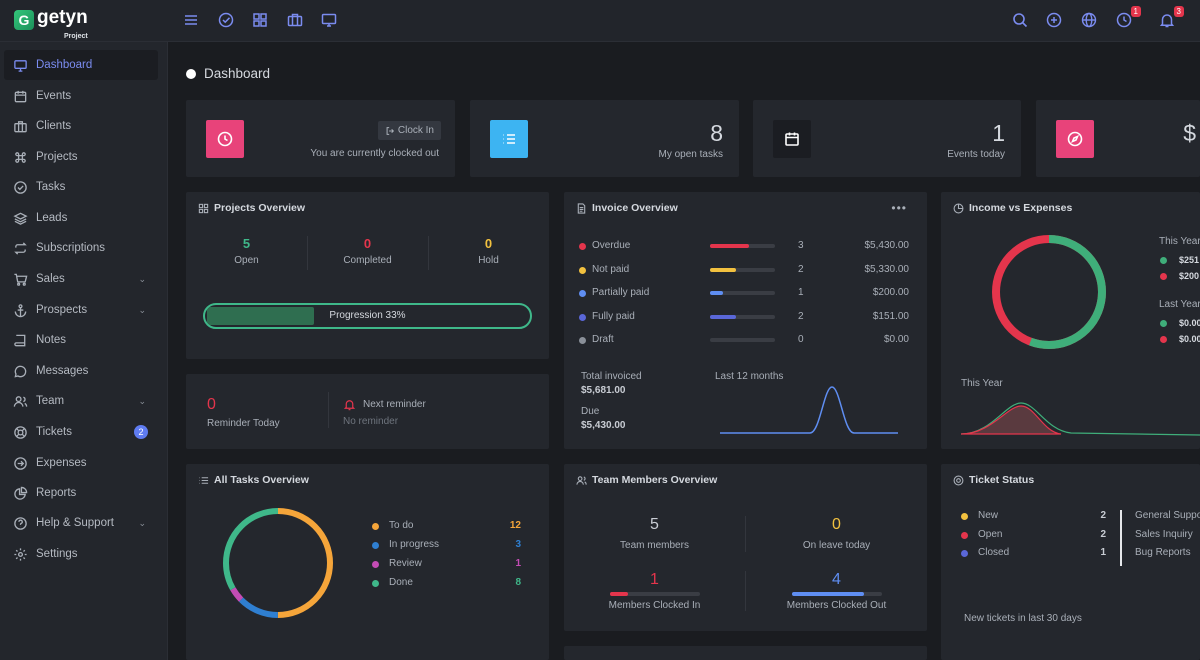  What do you see at coordinates (64, 65) in the screenshot?
I see `sidebar-item-label: Dashboard` at bounding box center [64, 65].